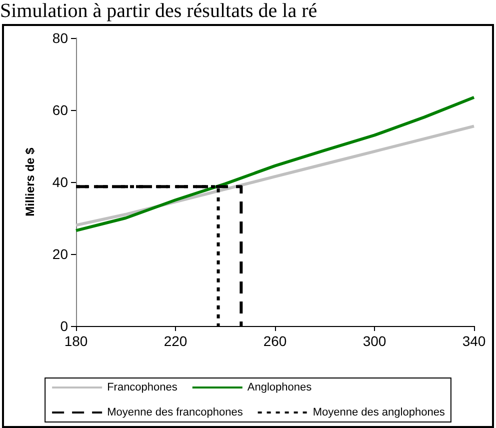  I want to click on y-tick-label: 60, so click(60, 110).